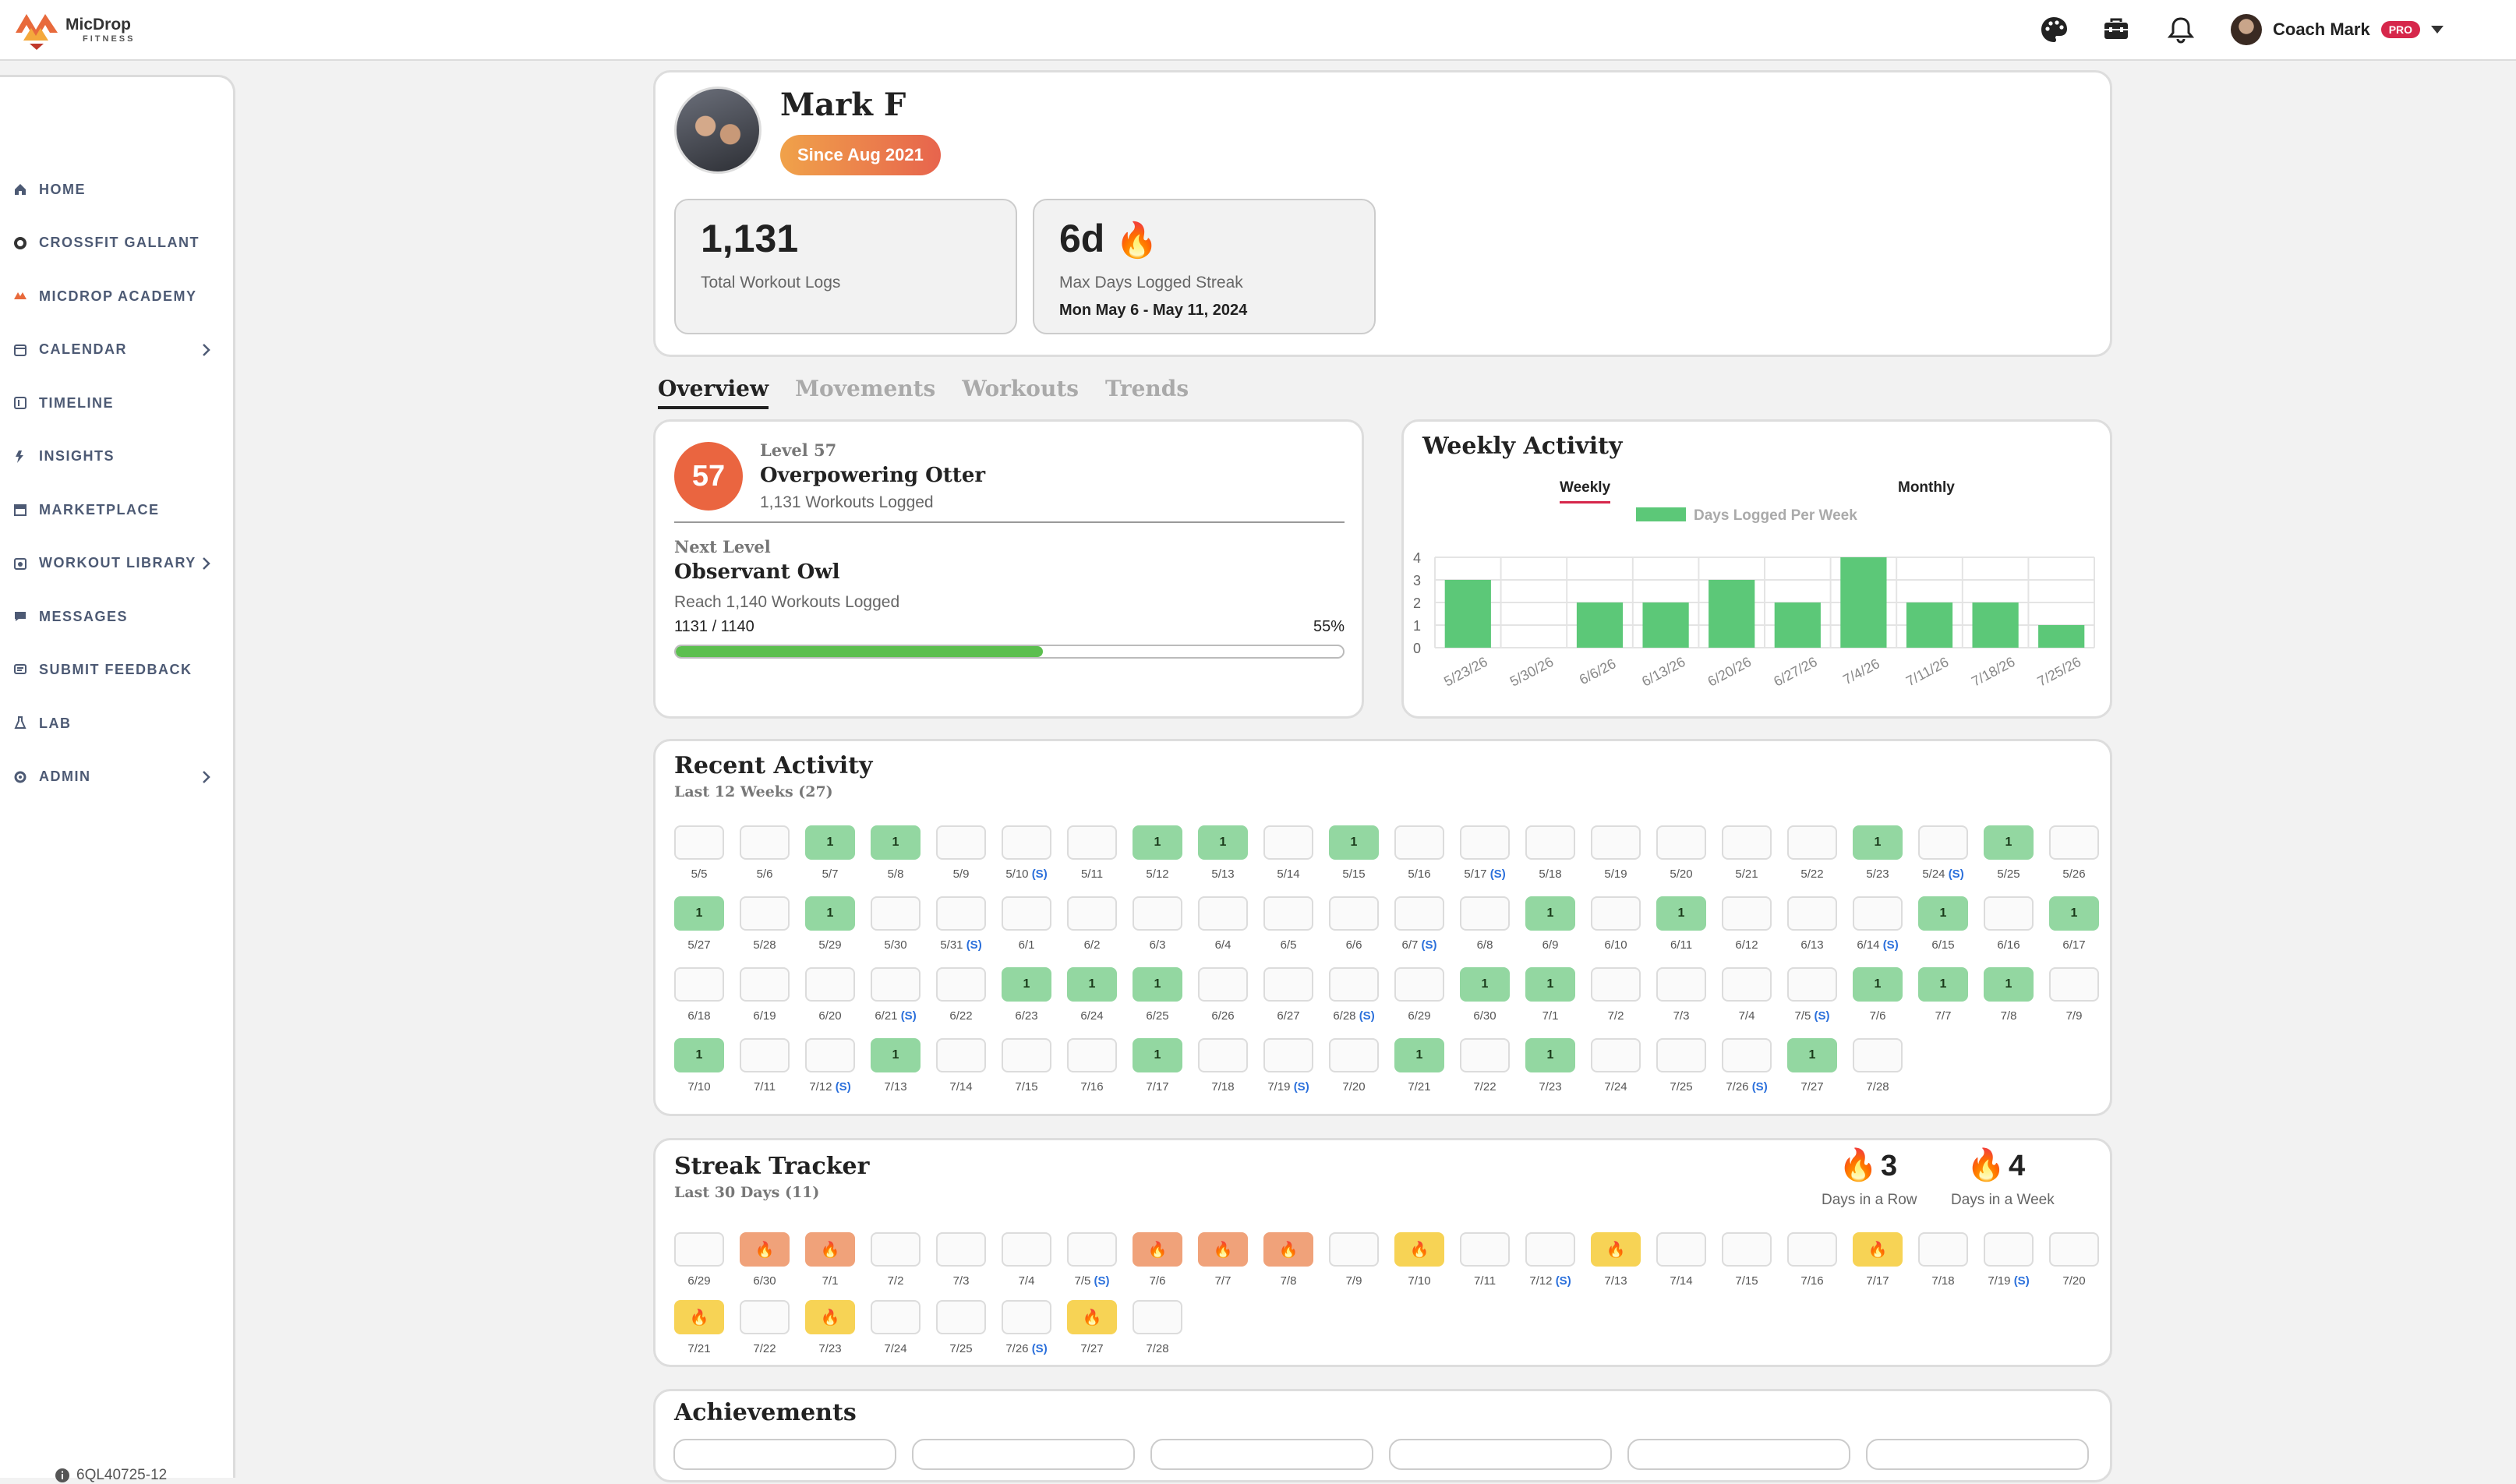 Image resolution: width=2516 pixels, height=1484 pixels. I want to click on streak-day: 7/16, so click(1812, 1260).